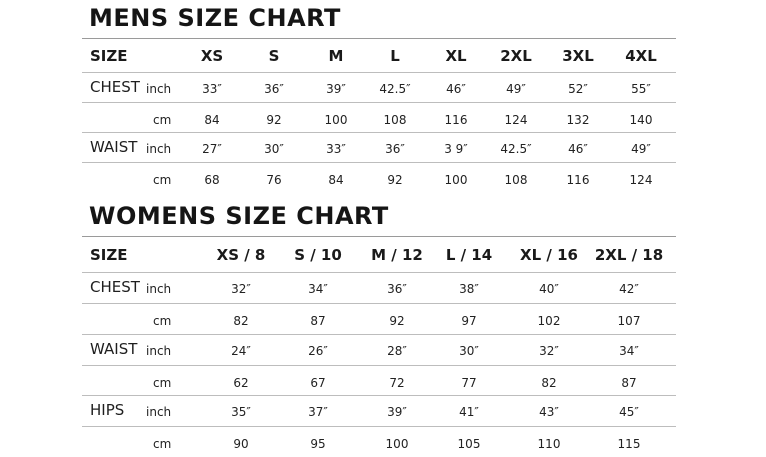  Describe the element at coordinates (379, 177) in the screenshot. I see `mens-measure-row: cm 68 76 84 92 100 108 116 124` at that location.